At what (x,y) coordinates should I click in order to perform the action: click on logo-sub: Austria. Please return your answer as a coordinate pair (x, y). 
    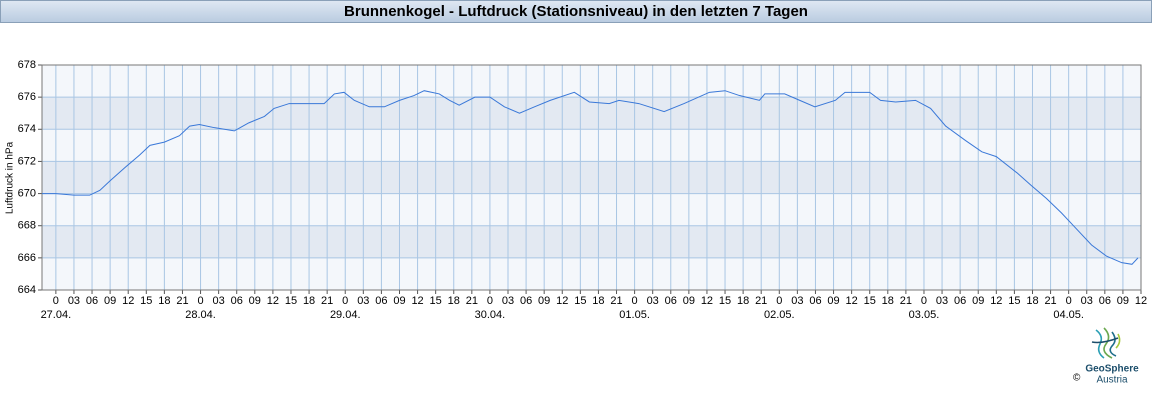
    Looking at the image, I should click on (1112, 380).